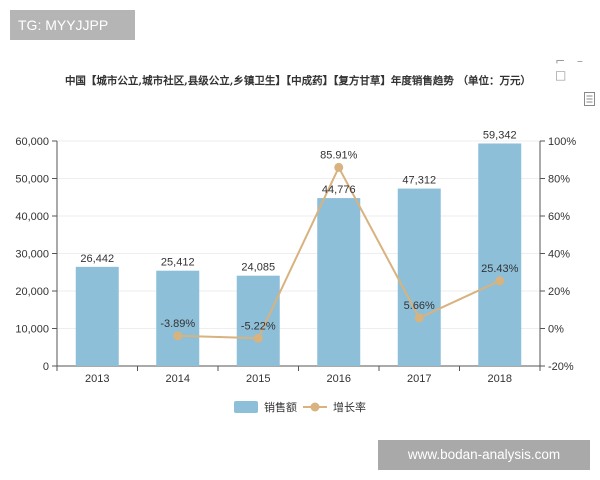  What do you see at coordinates (339, 190) in the screenshot?
I see `bar-value-label: 44,776` at bounding box center [339, 190].